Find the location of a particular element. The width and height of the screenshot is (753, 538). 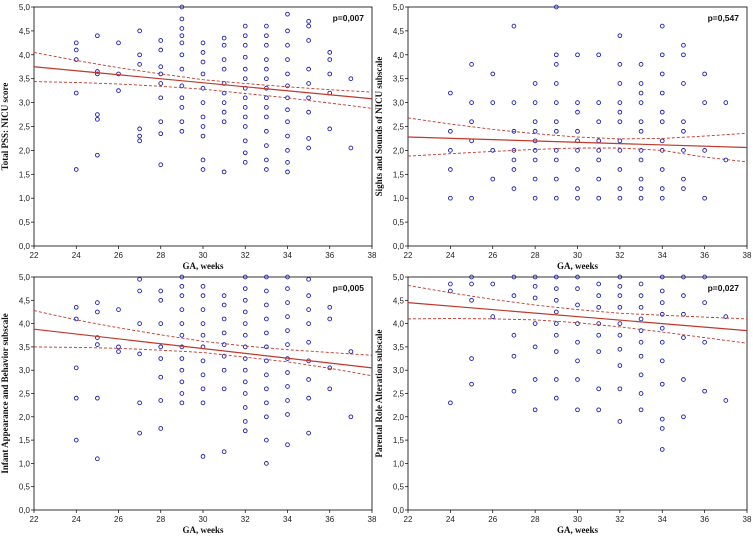

regression-line is located at coordinates (203, 348).